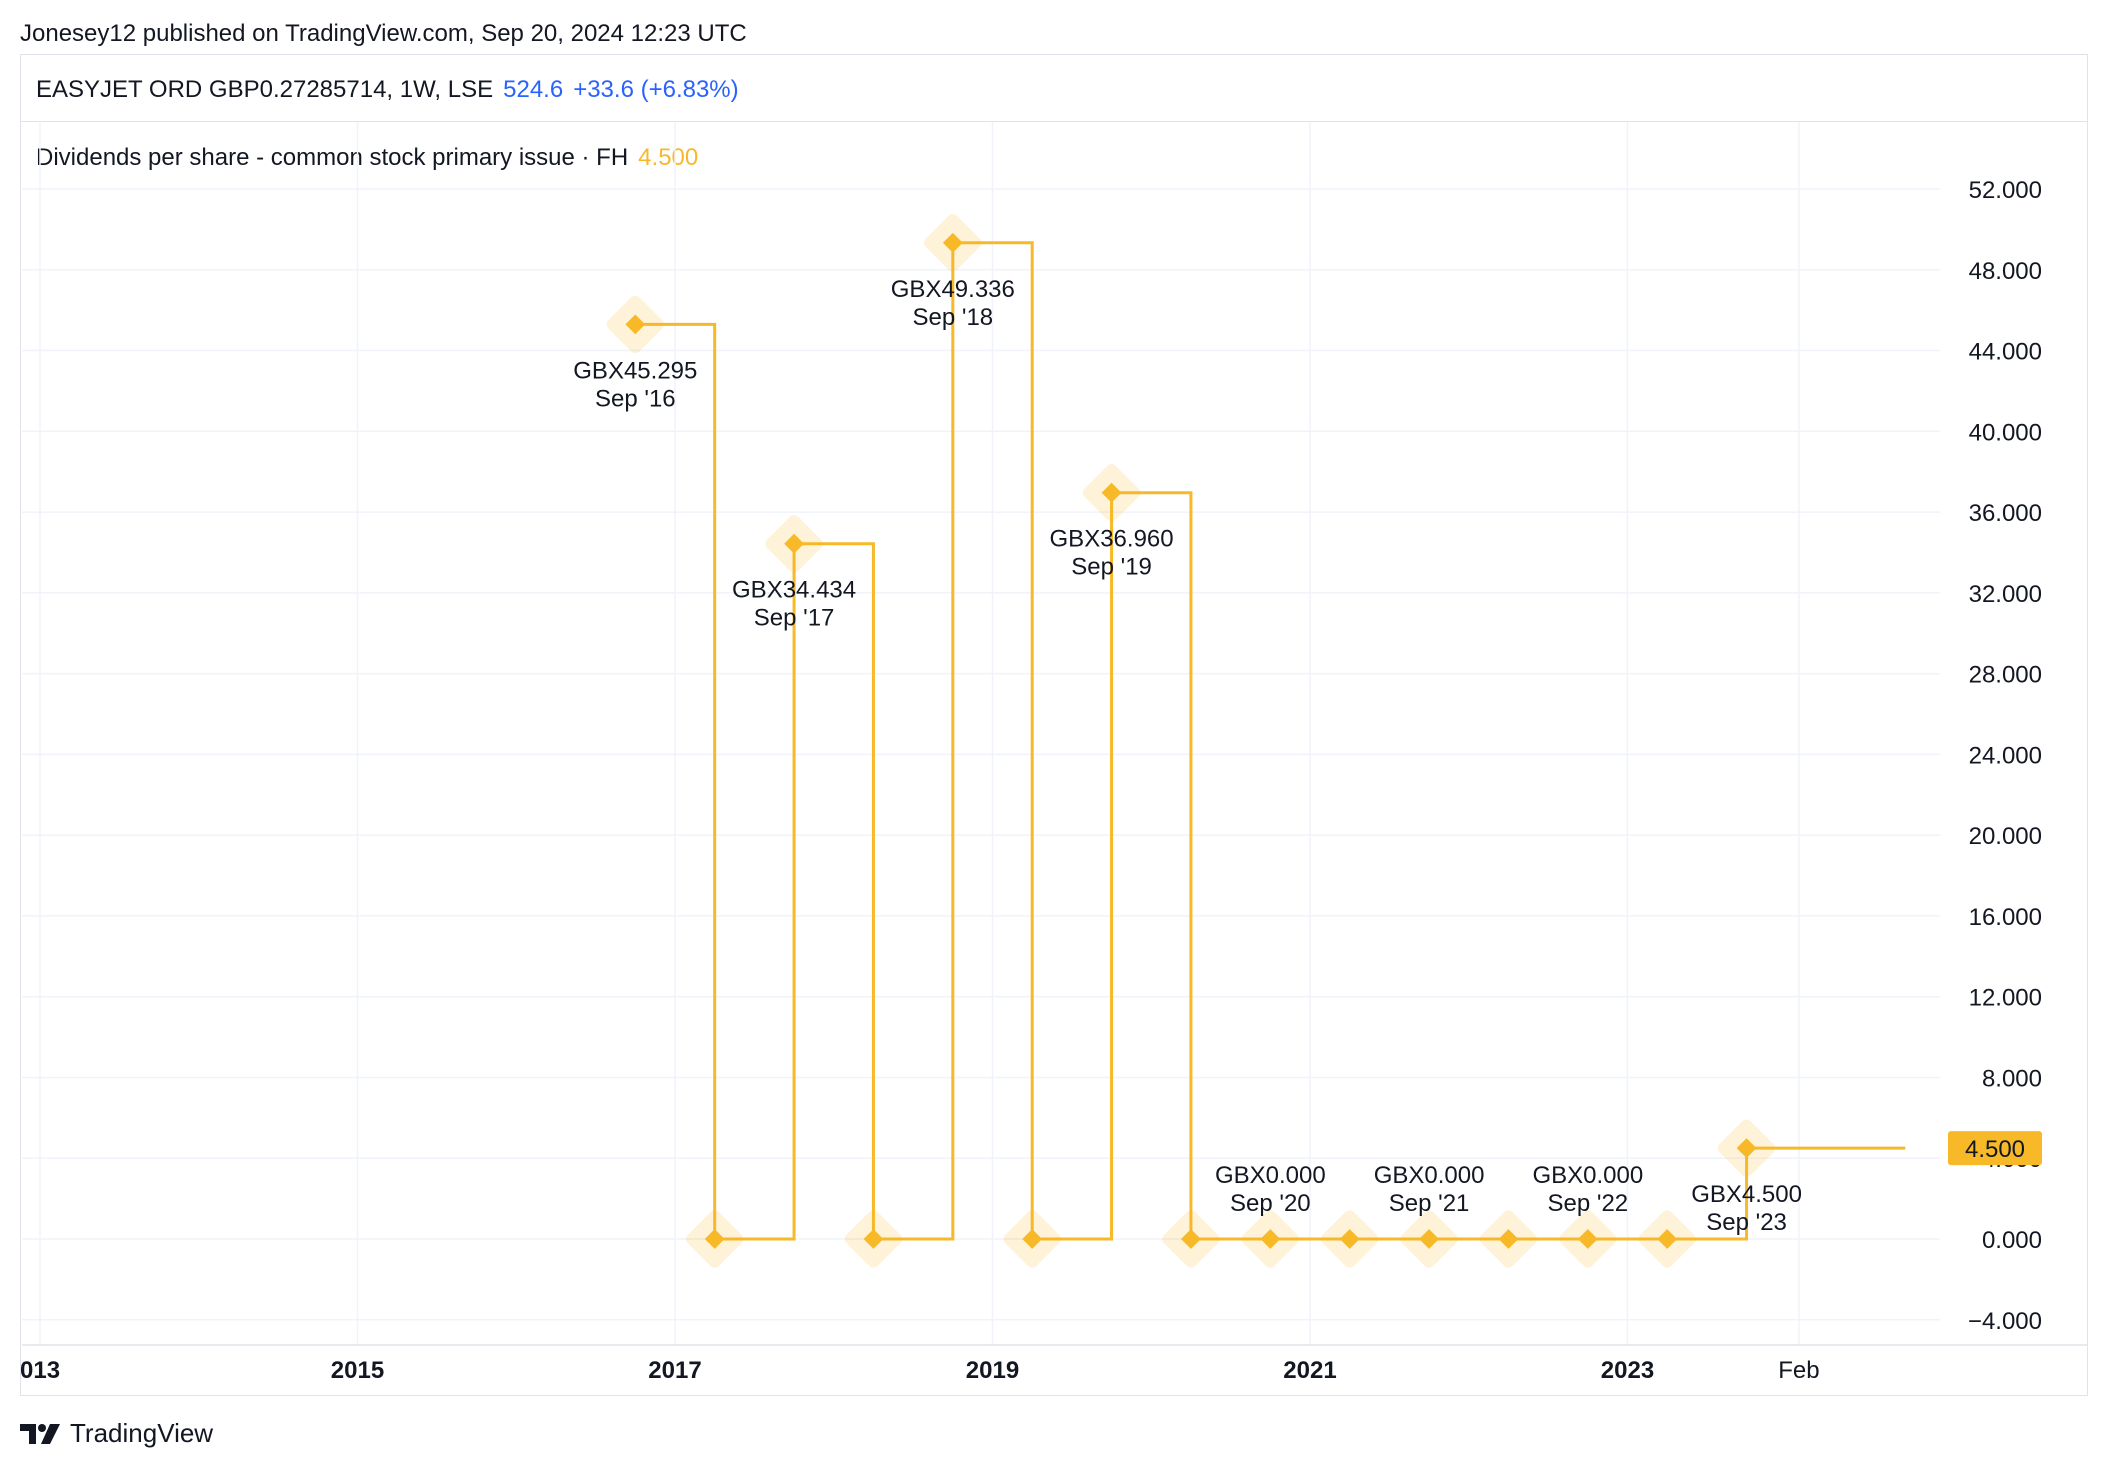 The width and height of the screenshot is (2108, 1466). I want to click on y-tick-label: 8.000, so click(2012, 1078).